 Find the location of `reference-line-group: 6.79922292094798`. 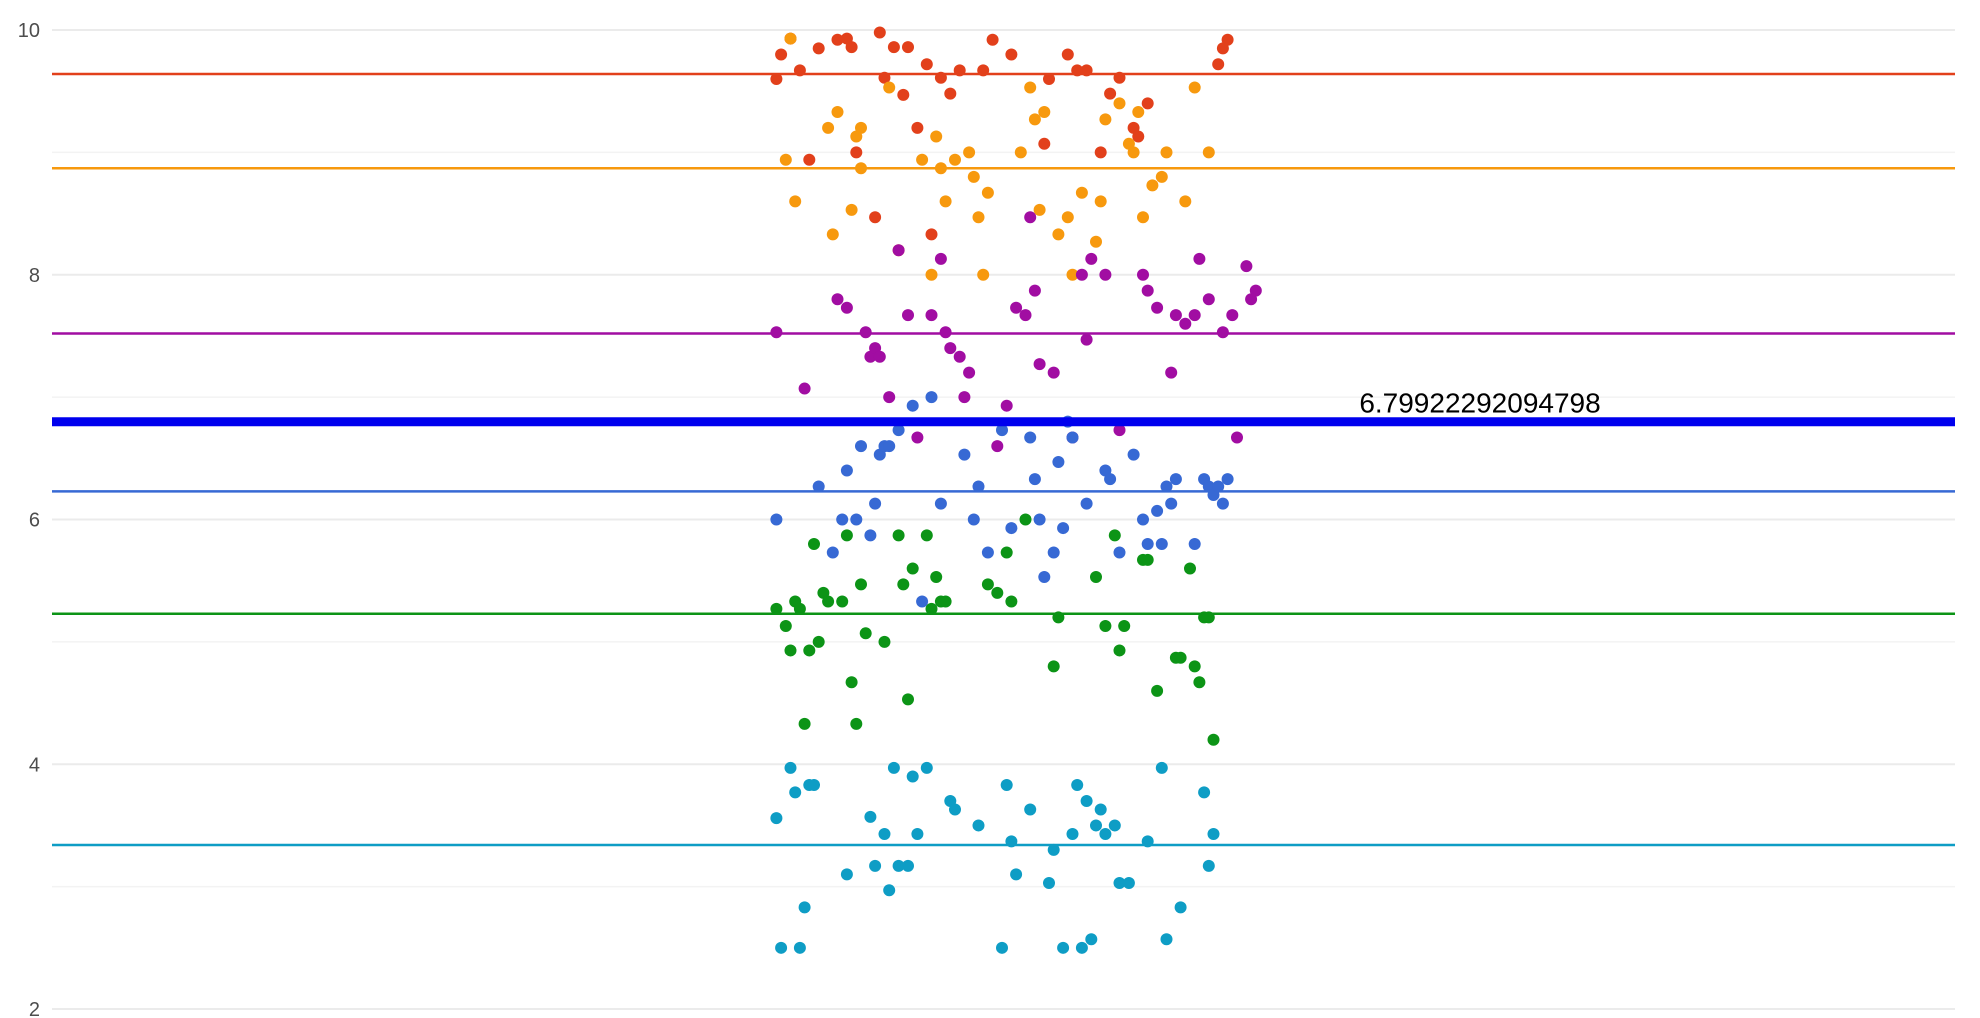

reference-line-group: 6.79922292094798 is located at coordinates (1003, 407).